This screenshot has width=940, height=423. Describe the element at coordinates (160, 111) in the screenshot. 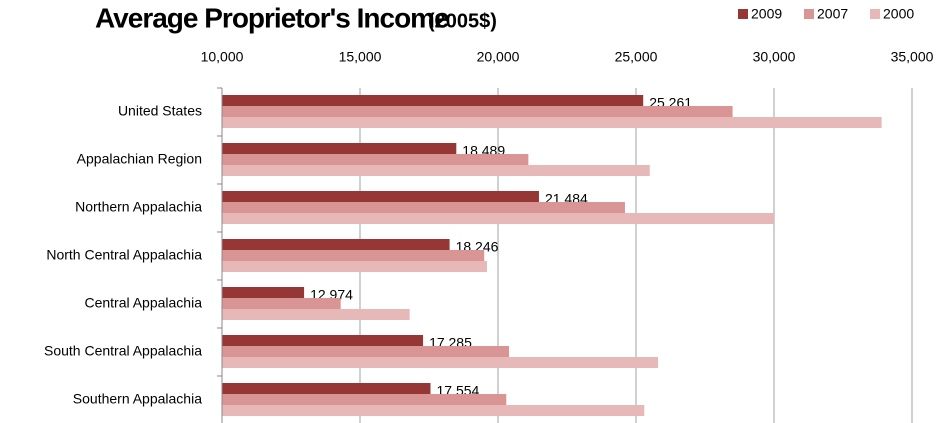

I see `y-tick-label: United States` at that location.